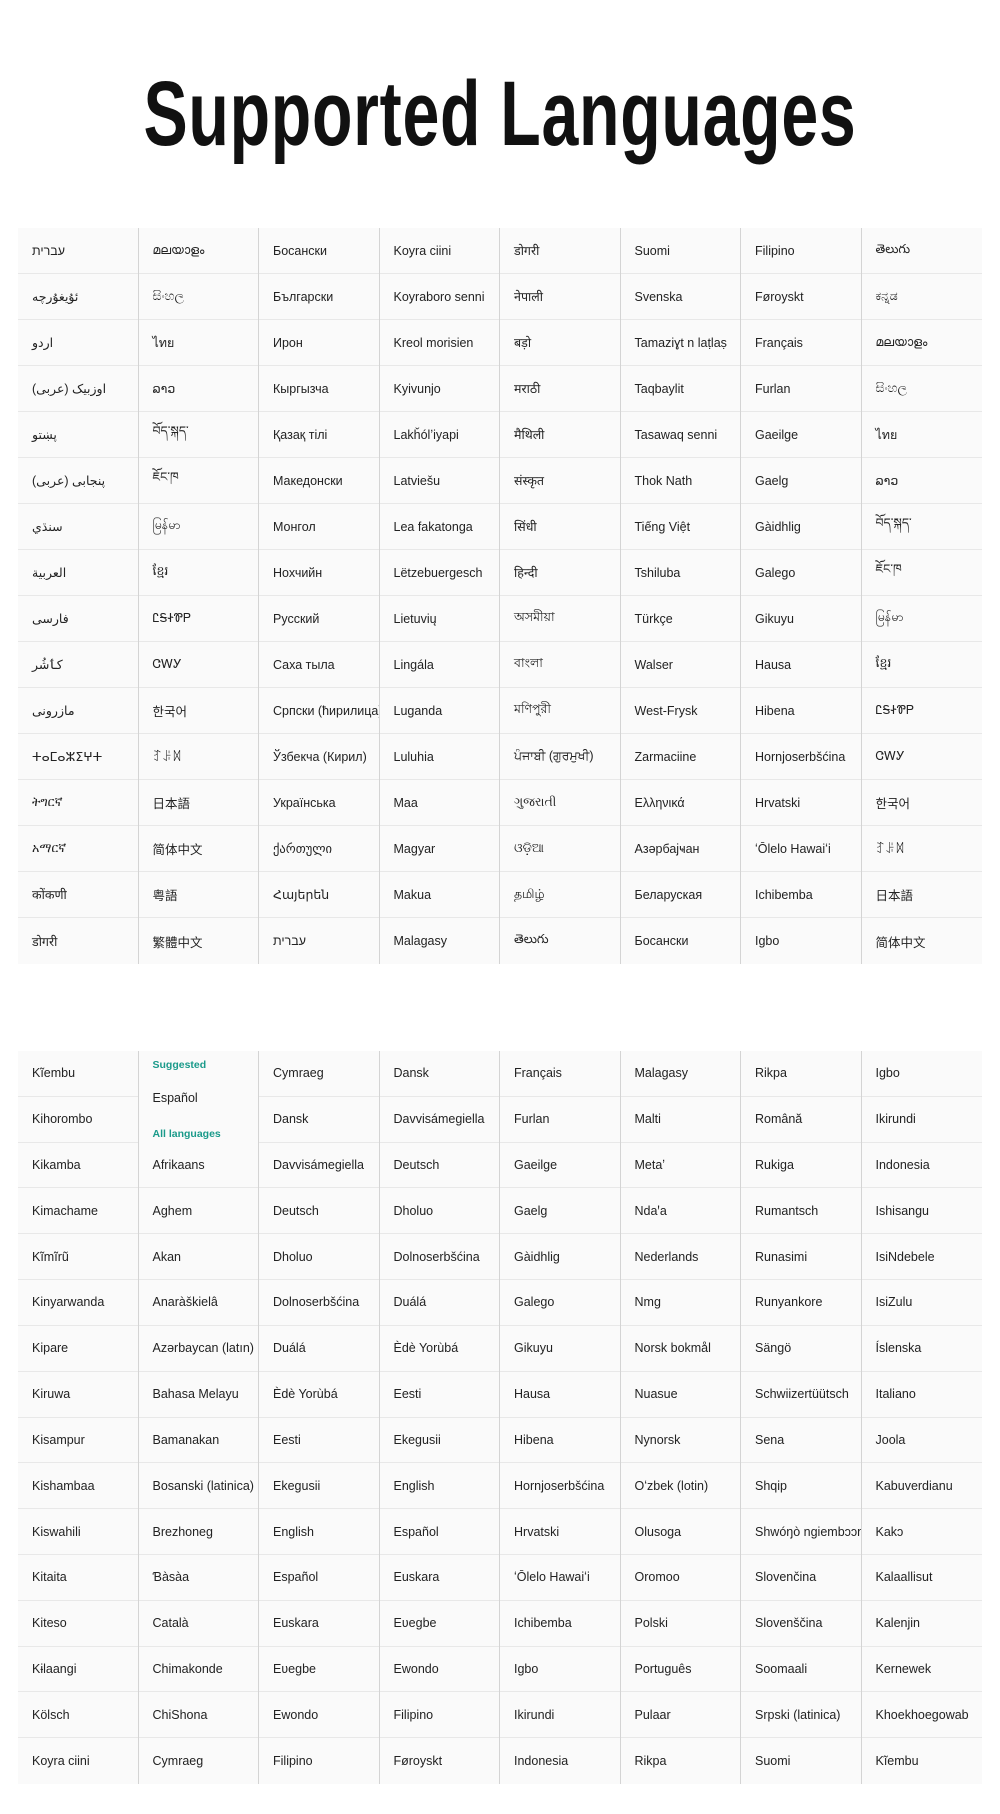  Describe the element at coordinates (198, 711) in the screenshot. I see `language-option: 한국어` at that location.